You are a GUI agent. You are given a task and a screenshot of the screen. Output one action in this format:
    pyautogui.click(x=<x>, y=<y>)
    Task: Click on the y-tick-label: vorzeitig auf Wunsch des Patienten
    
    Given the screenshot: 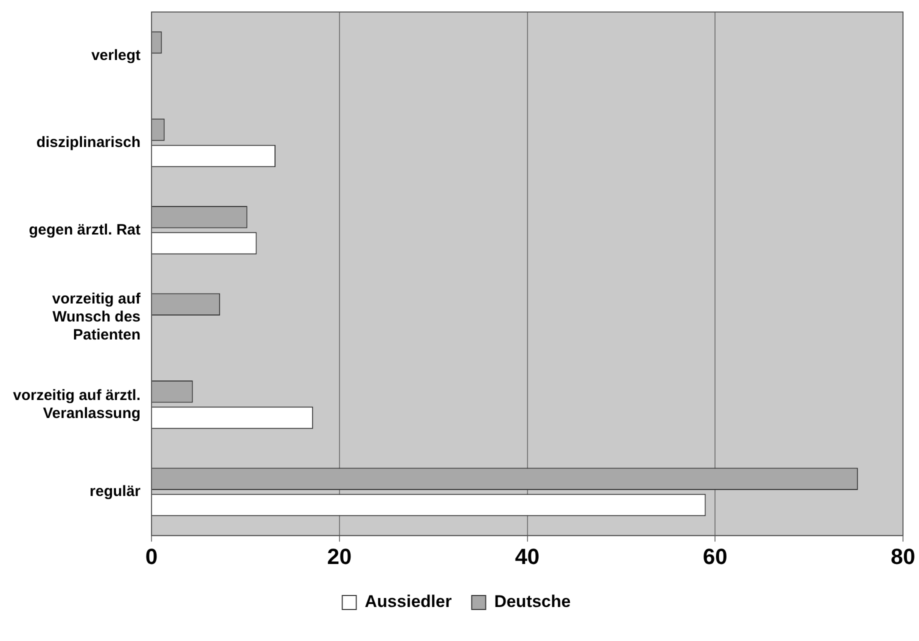 What is the action you would take?
    pyautogui.click(x=97, y=317)
    